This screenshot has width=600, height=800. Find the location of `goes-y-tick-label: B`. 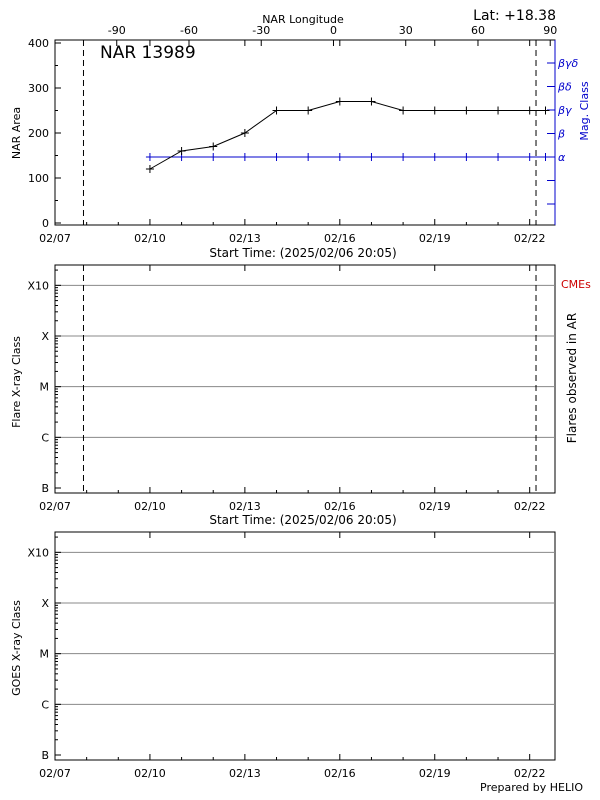

goes-y-tick-label: B is located at coordinates (45, 755).